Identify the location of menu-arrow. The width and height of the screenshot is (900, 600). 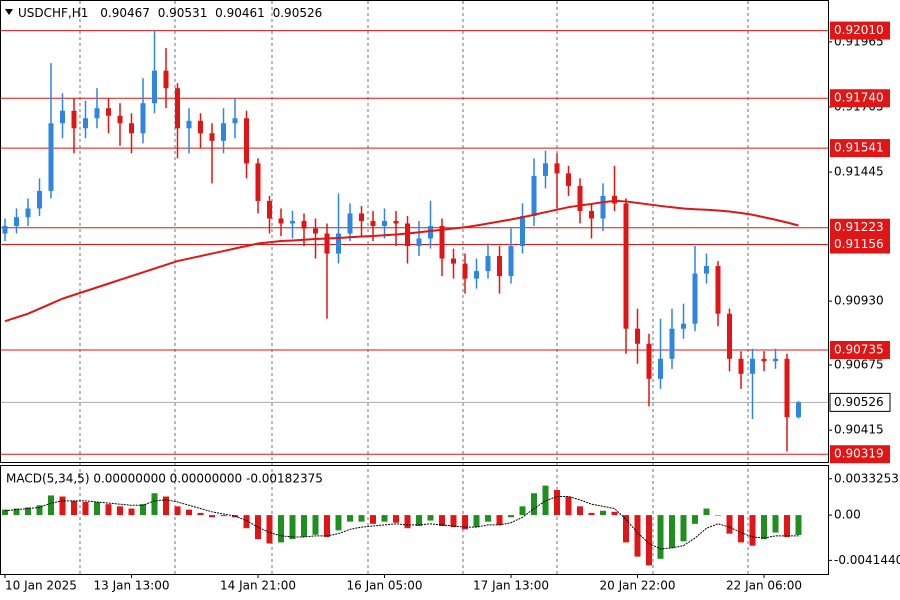
(9, 12).